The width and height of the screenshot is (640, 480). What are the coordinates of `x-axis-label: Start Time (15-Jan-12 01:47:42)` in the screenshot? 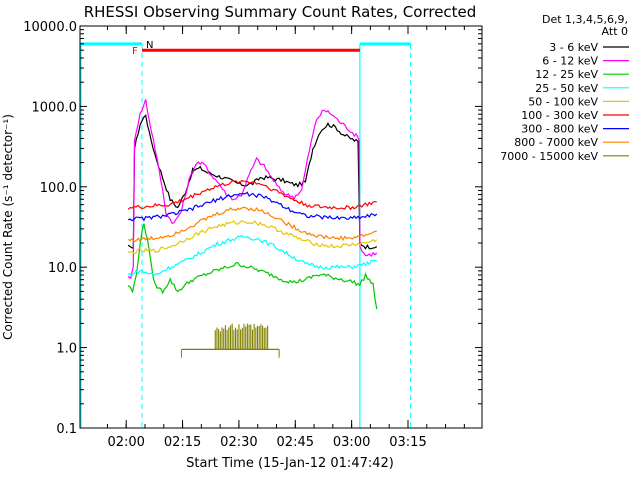 It's located at (290, 463).